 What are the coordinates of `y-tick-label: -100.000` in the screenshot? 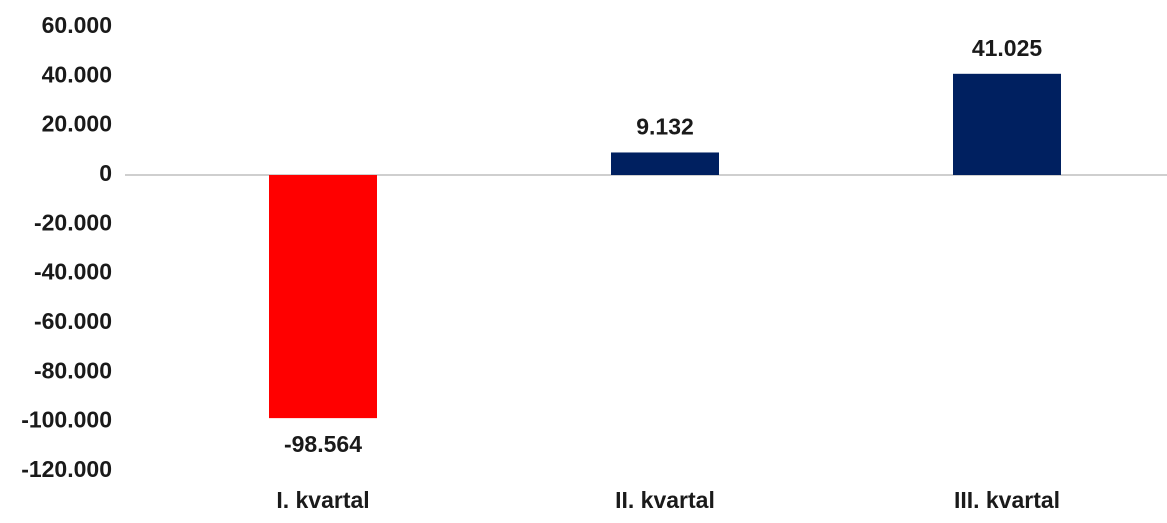 It's located at (66, 420).